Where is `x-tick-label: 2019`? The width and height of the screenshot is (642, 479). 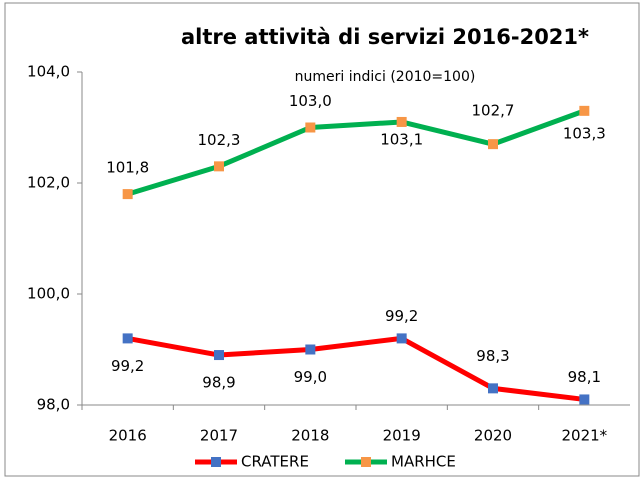 x-tick-label: 2019 is located at coordinates (402, 436).